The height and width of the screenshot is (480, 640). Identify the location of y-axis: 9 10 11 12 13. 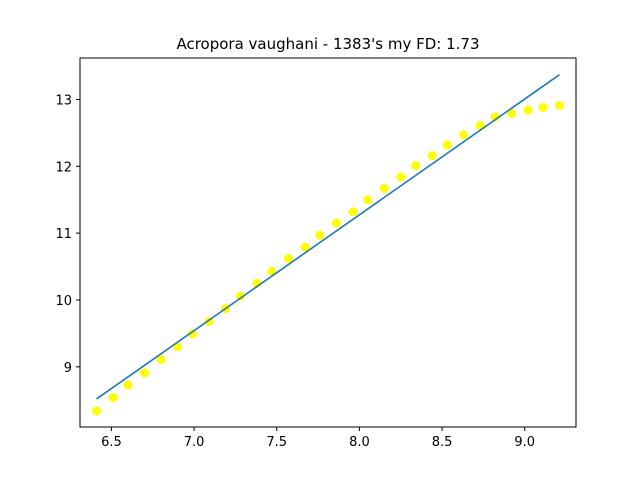
(67, 234).